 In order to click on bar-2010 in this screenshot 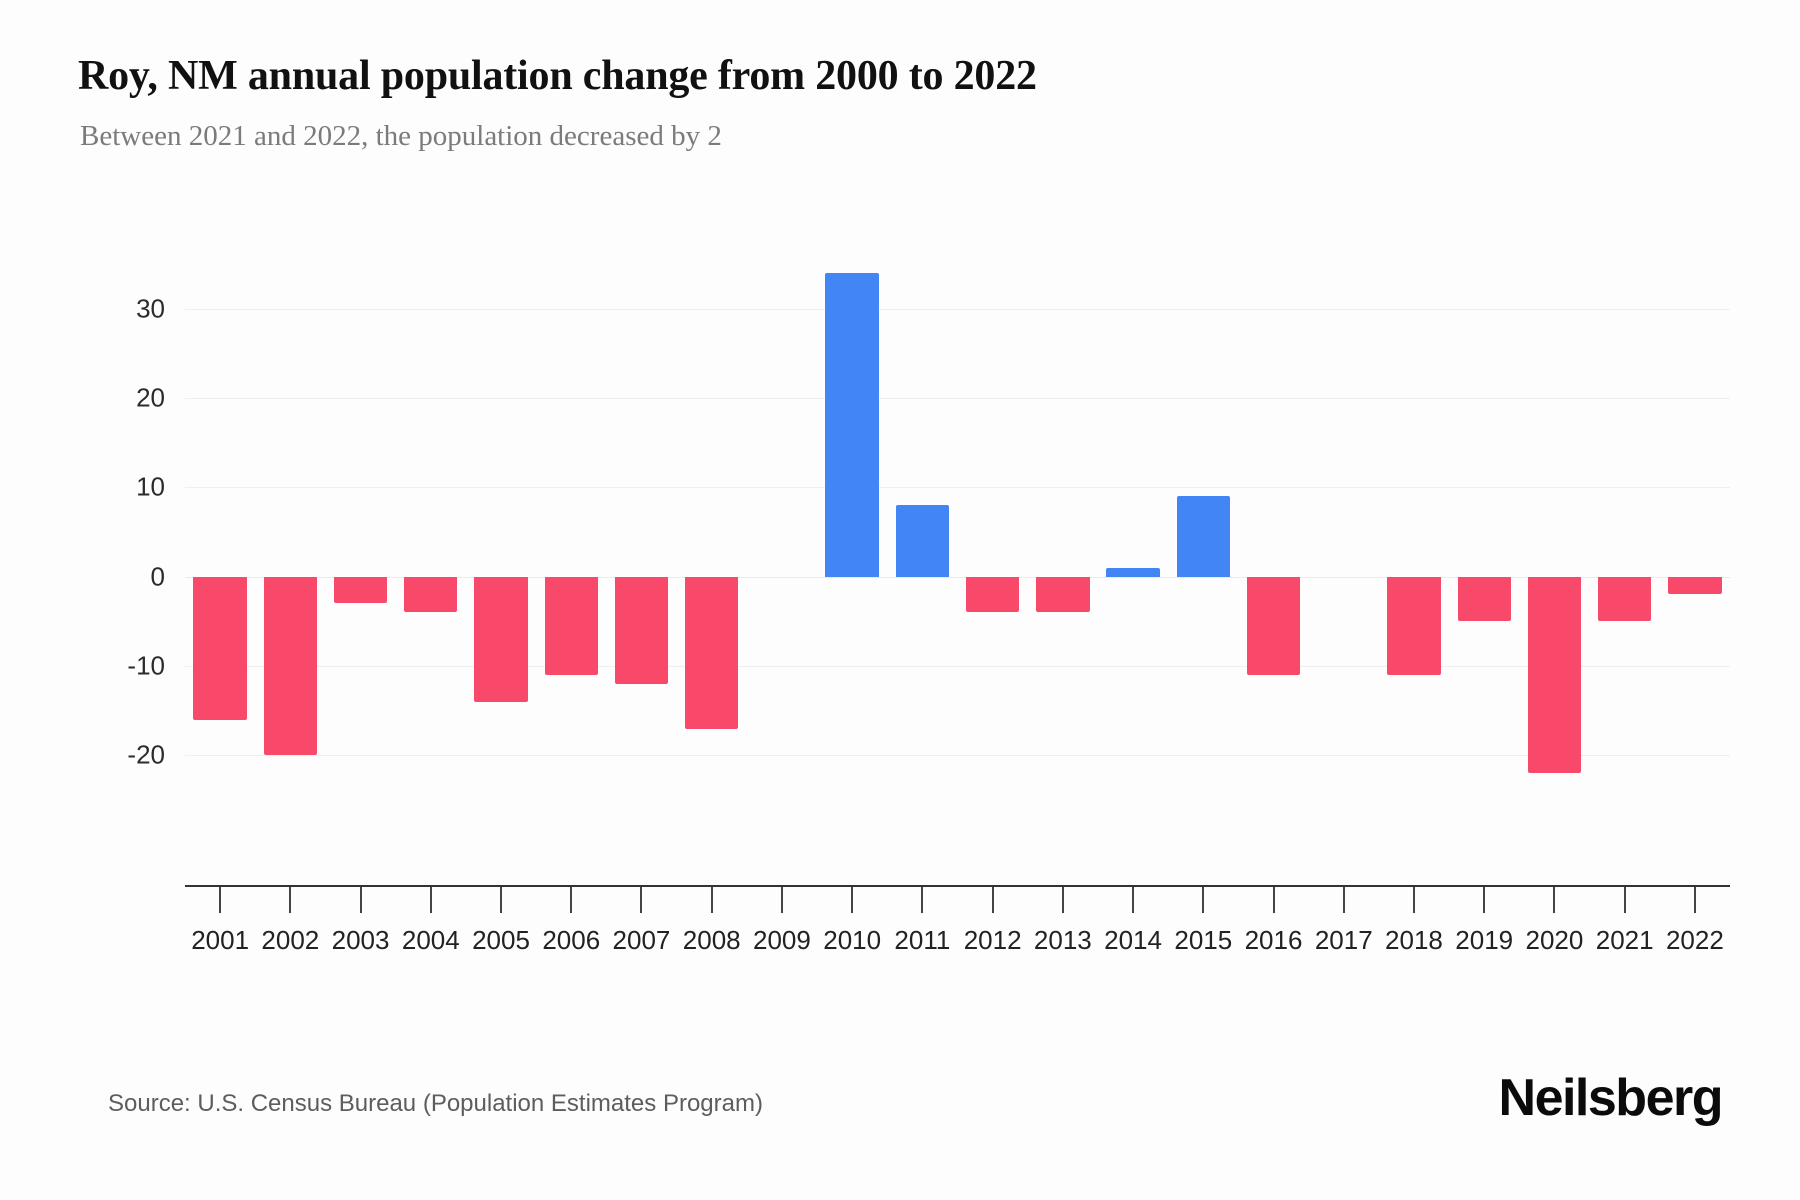, I will do `click(852, 424)`.